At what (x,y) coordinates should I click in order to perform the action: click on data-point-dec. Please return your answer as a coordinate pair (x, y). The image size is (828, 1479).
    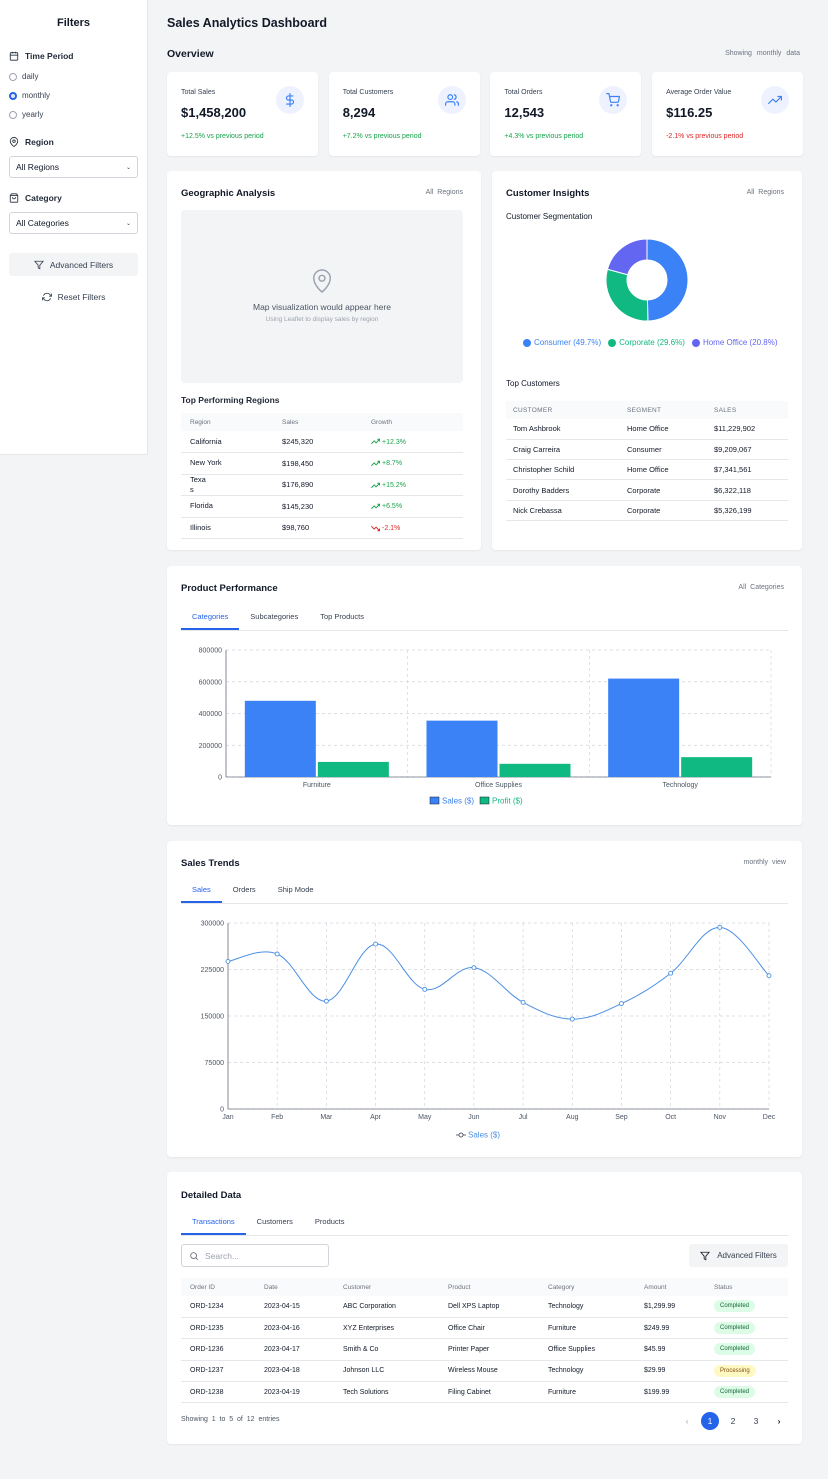
    Looking at the image, I should click on (769, 976).